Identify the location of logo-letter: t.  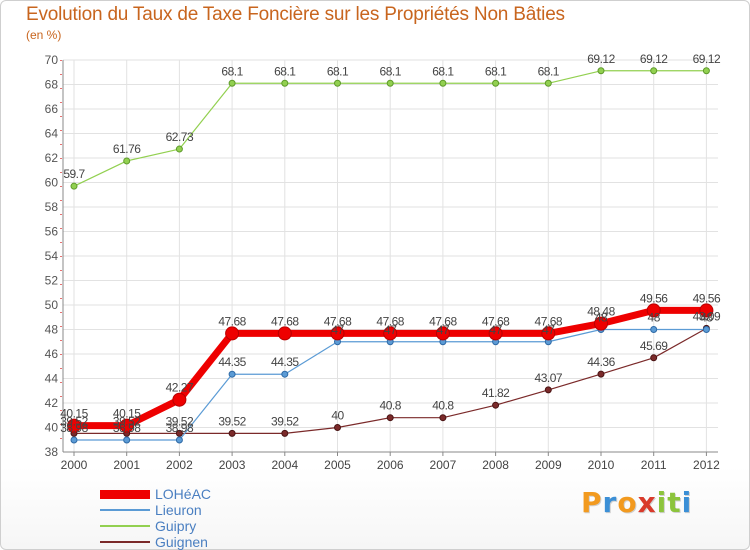
(674, 502).